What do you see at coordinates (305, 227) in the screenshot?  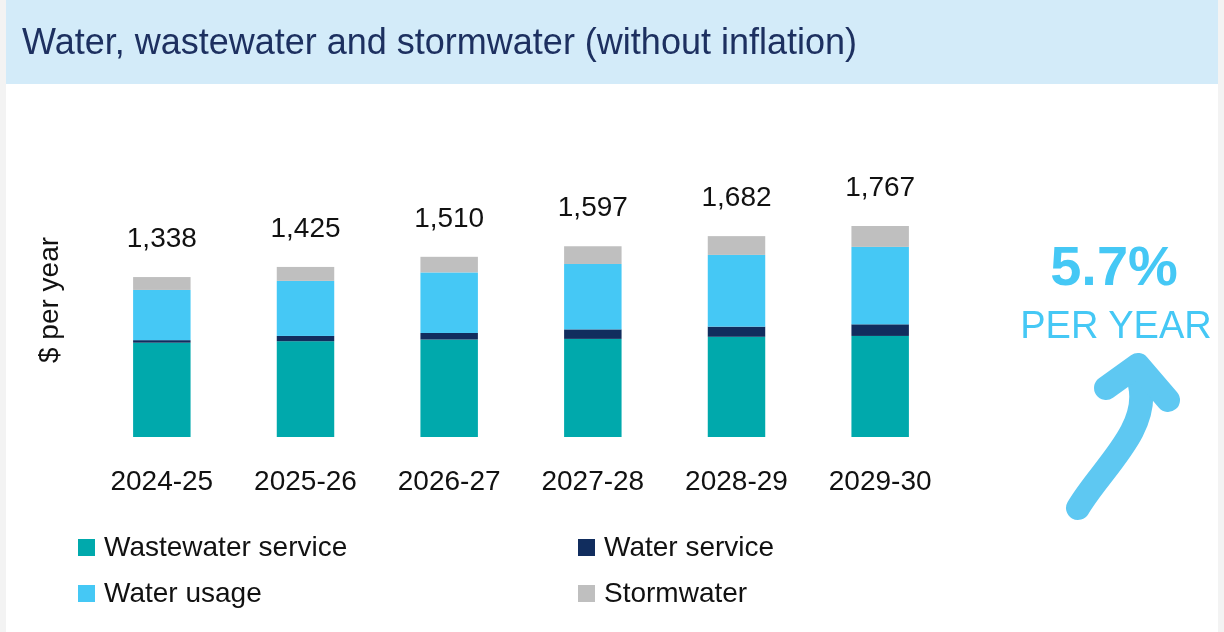 I see `annotation: 1,425` at bounding box center [305, 227].